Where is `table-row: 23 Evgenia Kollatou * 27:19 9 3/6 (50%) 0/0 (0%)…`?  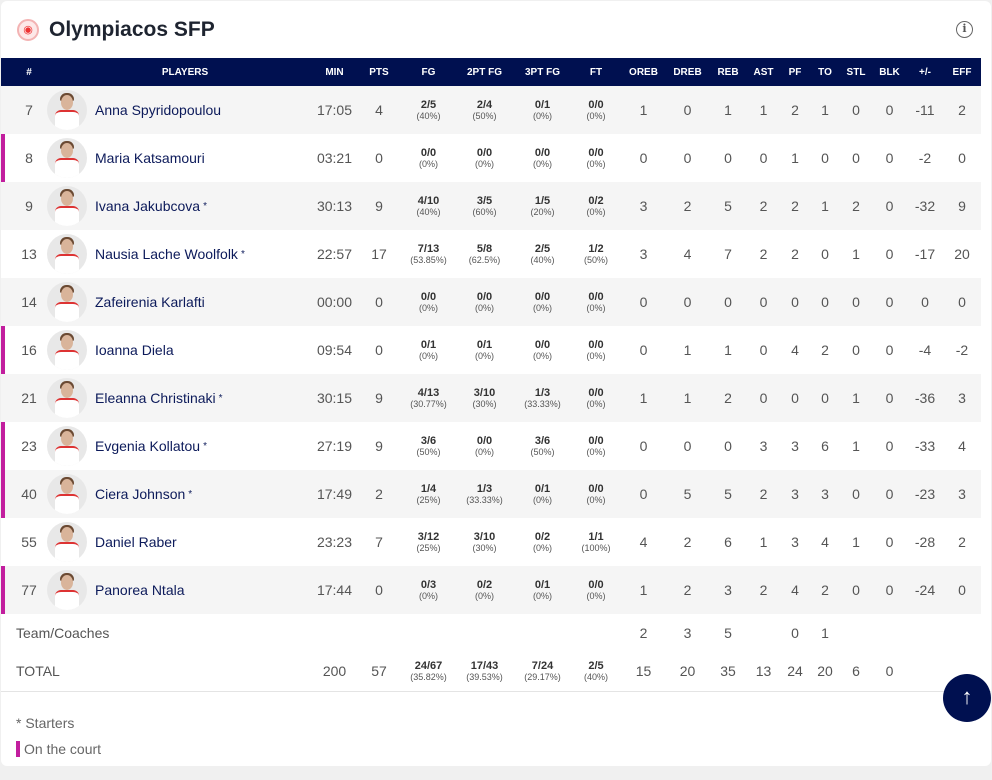 table-row: 23 Evgenia Kollatou * 27:19 9 3/6 (50%) 0/0 (0%)… is located at coordinates (491, 446).